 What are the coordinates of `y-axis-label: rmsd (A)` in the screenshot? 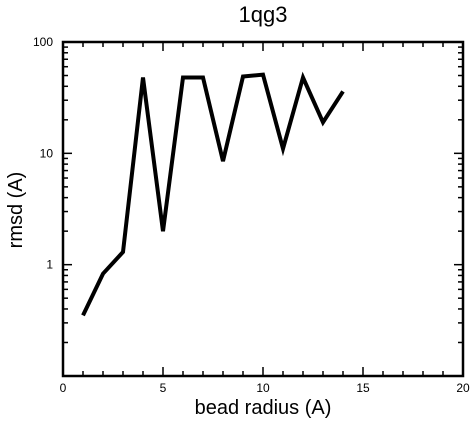 It's located at (16, 210).